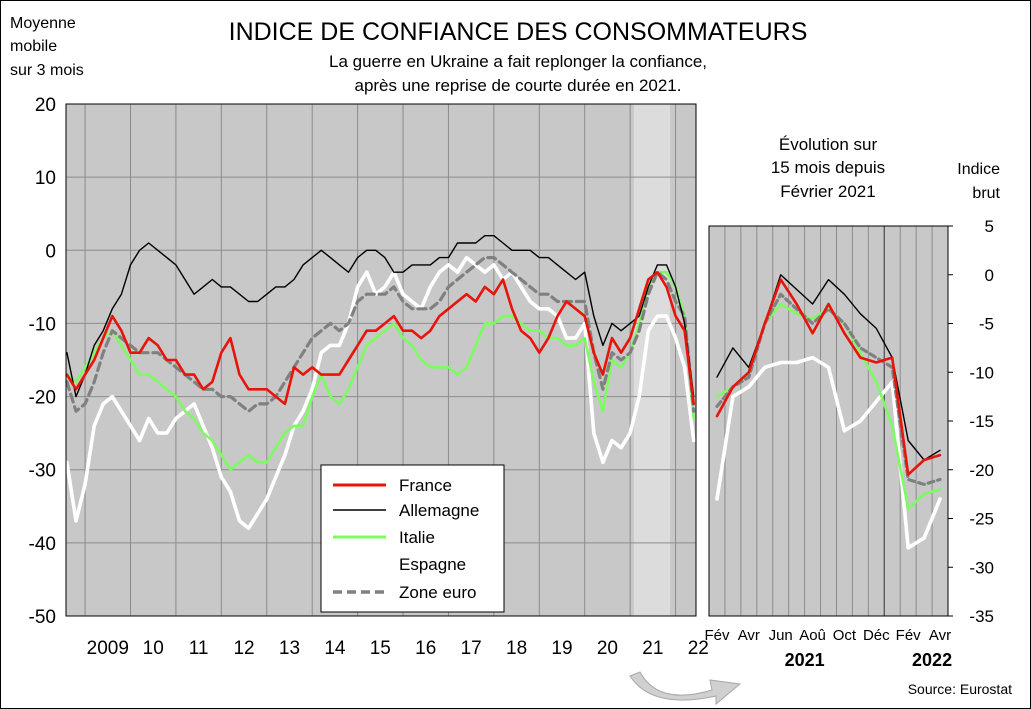 The height and width of the screenshot is (709, 1031). Describe the element at coordinates (518, 32) in the screenshot. I see `chart-title: INDICE DE CONFIANCE DES CONSOMMATEURS` at that location.